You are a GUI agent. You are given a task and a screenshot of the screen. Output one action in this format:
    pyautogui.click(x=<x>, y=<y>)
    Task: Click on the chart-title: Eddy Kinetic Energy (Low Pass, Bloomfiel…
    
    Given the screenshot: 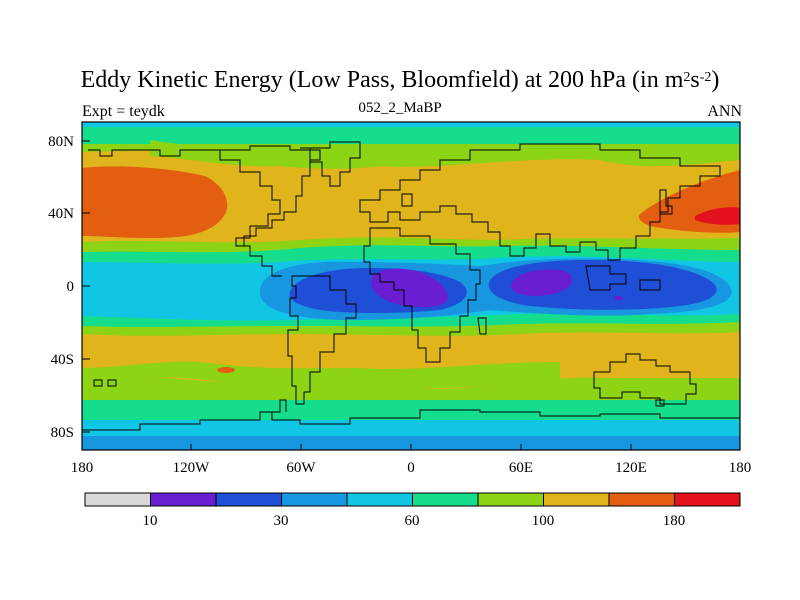 What is the action you would take?
    pyautogui.click(x=400, y=80)
    